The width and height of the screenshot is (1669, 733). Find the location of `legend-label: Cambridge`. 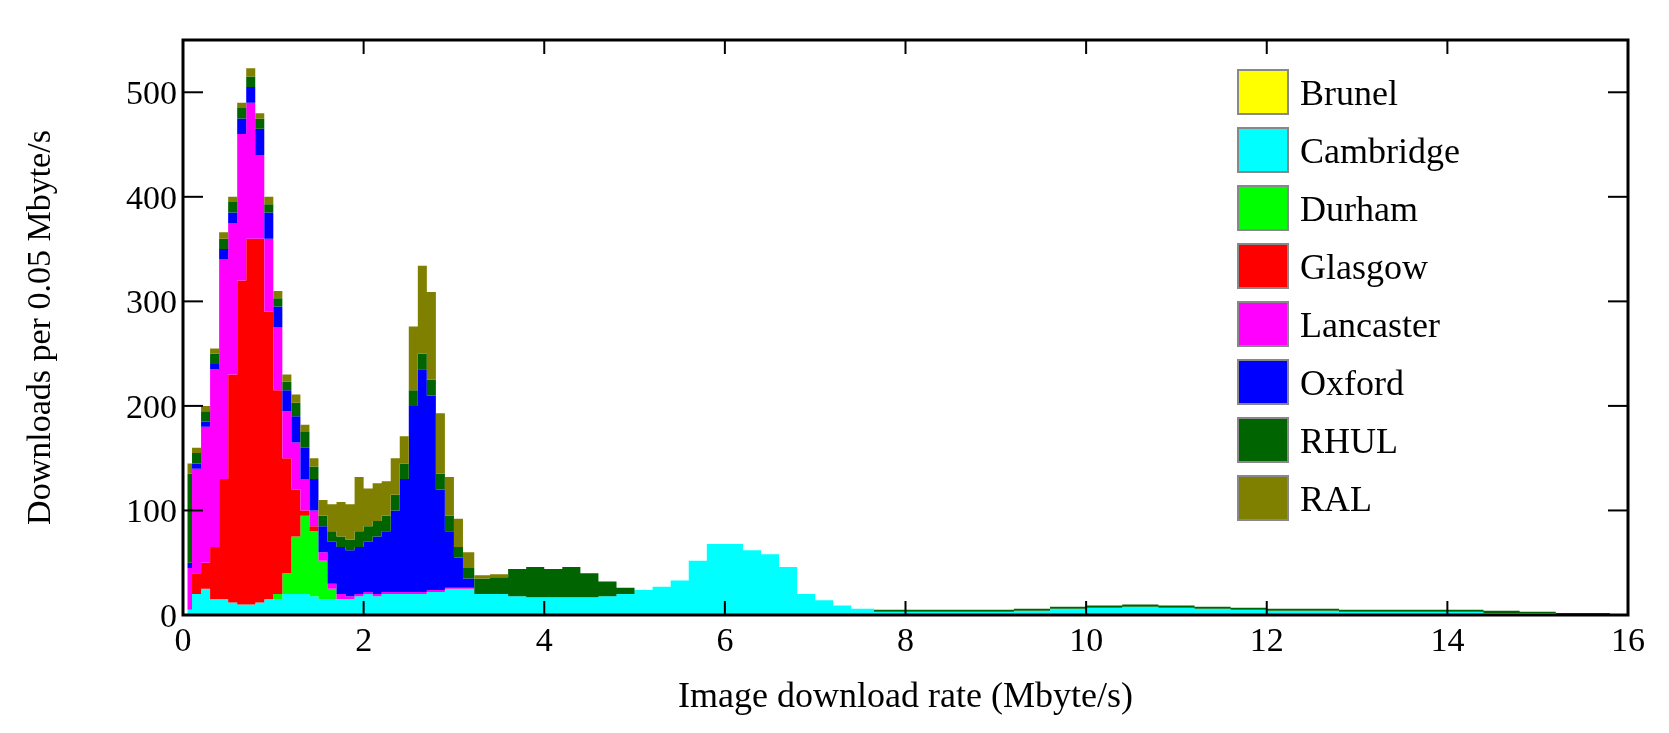

legend-label: Cambridge is located at coordinates (1380, 150).